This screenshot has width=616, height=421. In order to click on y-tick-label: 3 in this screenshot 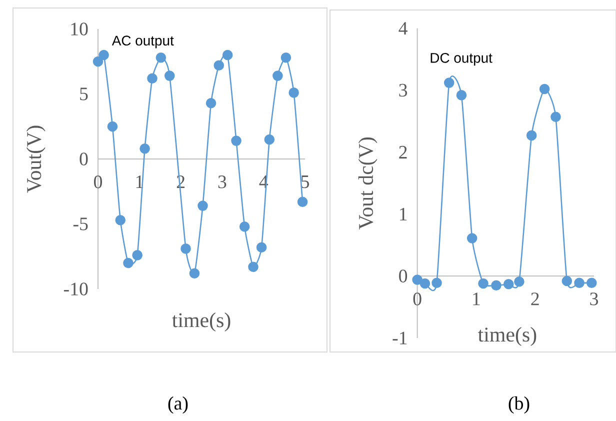, I will do `click(403, 90)`.